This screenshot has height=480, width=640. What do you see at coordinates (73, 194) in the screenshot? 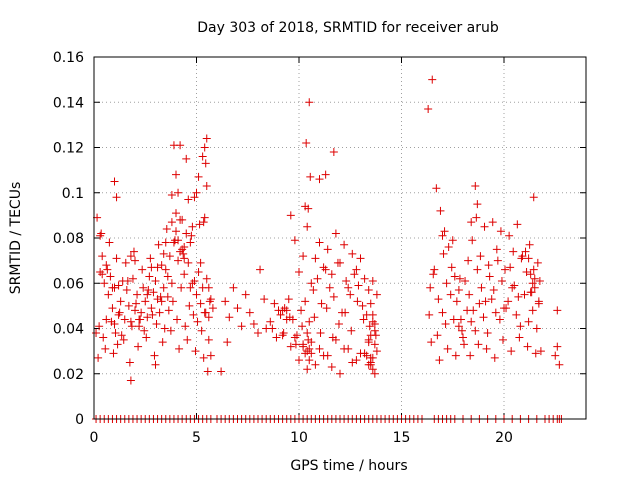
I see `y-tick-label: 0.1` at bounding box center [73, 194].